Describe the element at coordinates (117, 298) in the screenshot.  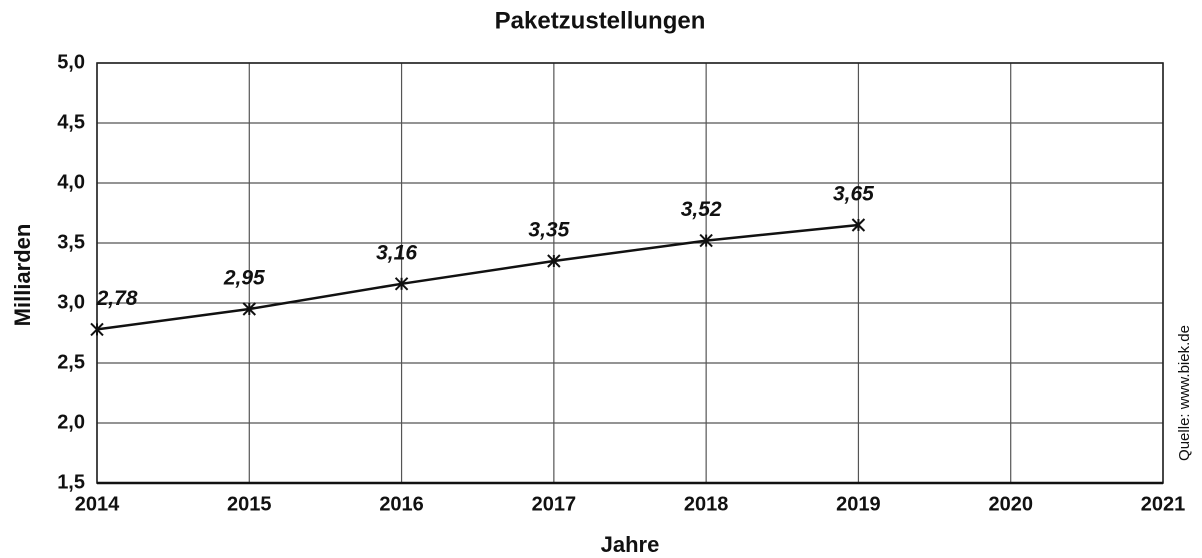
I see `data-label: 2,78` at that location.